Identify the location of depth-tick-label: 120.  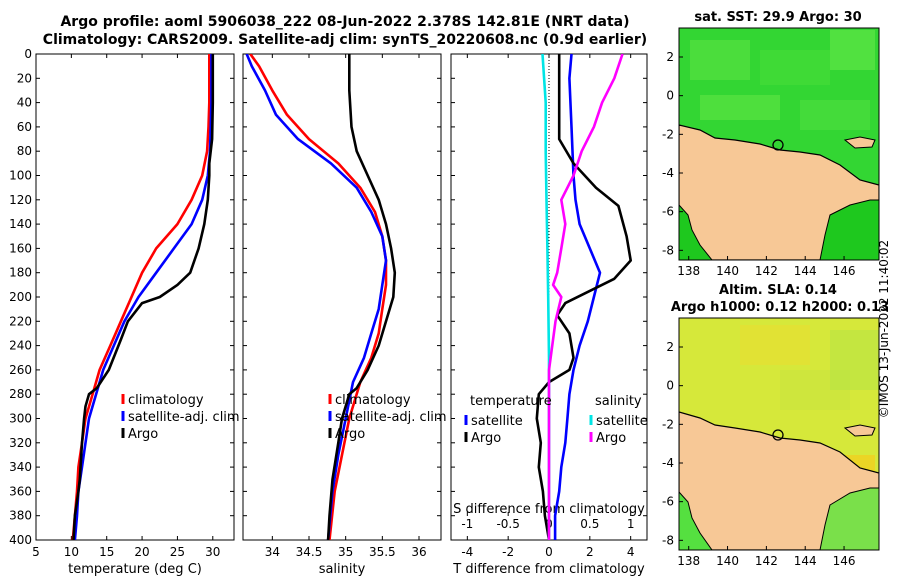
(20, 200).